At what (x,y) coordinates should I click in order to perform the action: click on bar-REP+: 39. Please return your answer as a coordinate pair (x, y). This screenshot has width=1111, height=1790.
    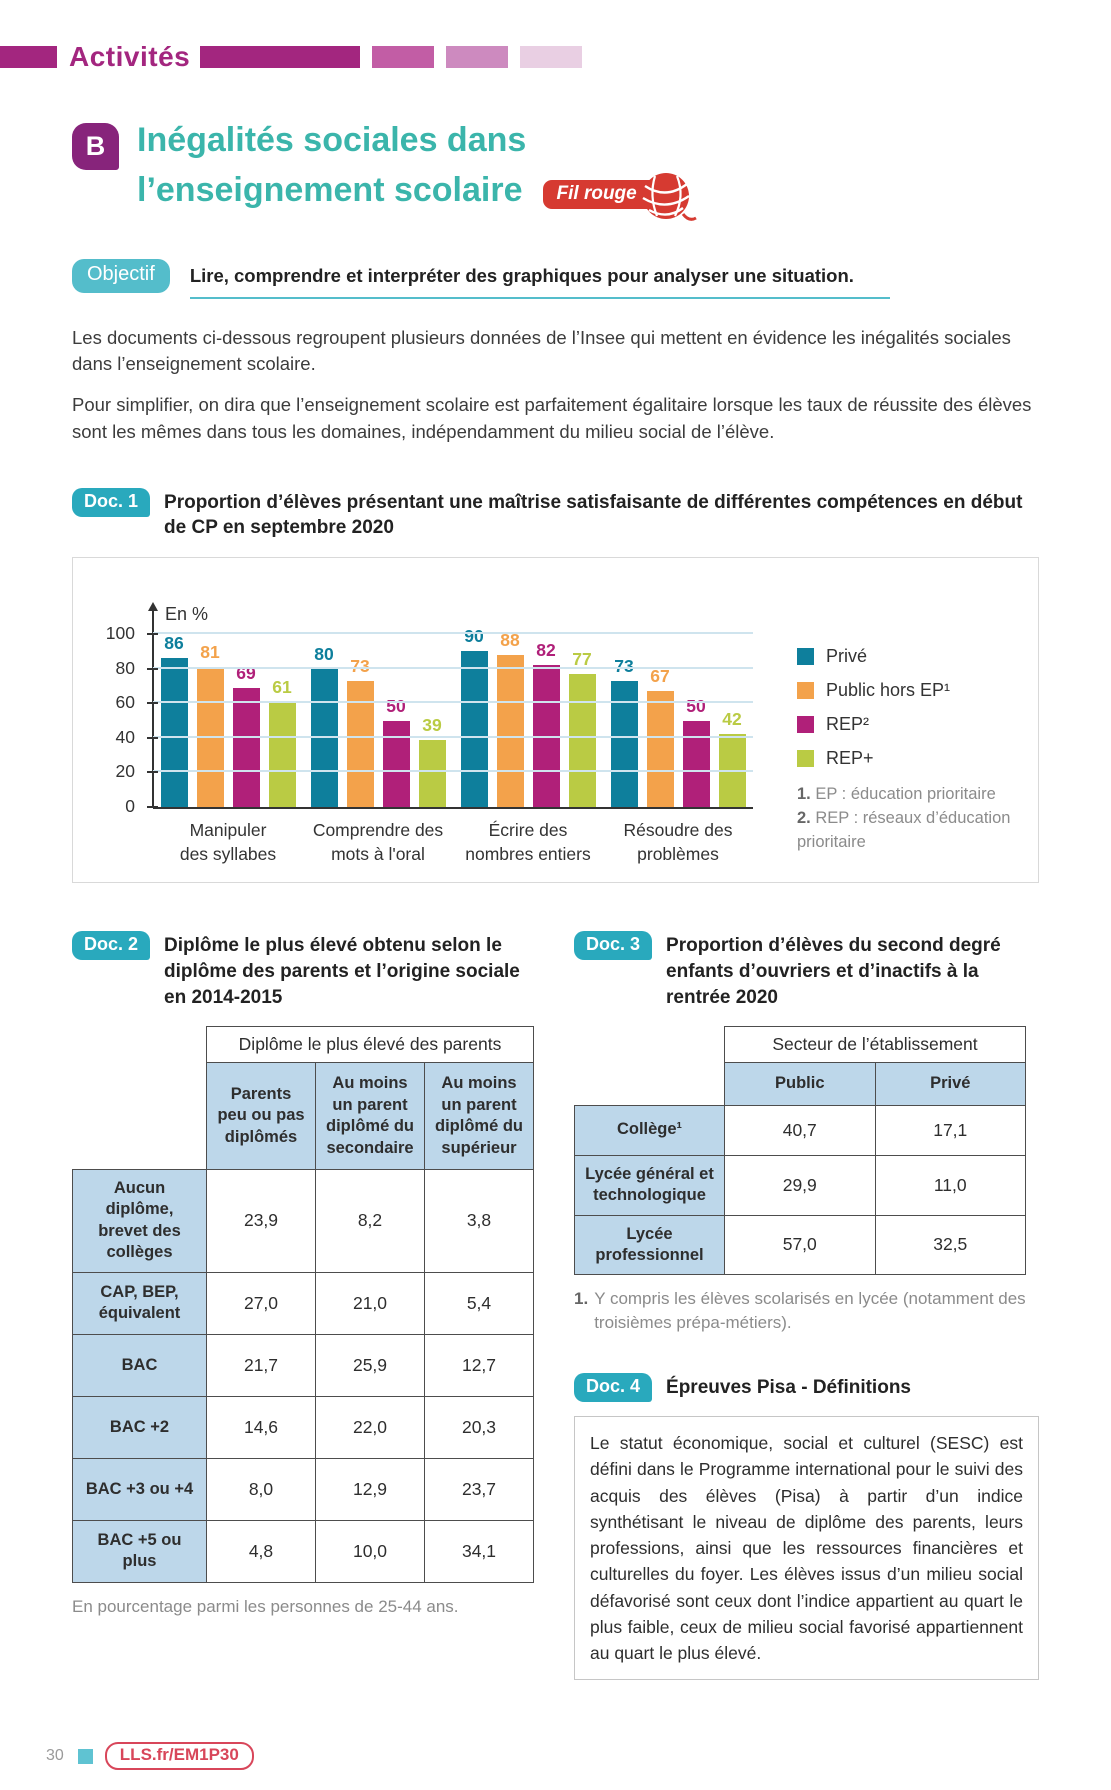
    Looking at the image, I should click on (432, 761).